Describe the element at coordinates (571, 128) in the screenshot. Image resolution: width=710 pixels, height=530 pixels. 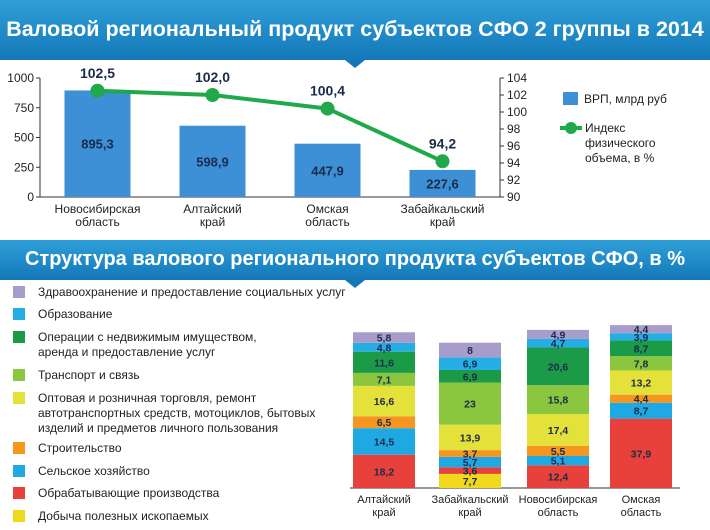
I see `legend-line-marker` at that location.